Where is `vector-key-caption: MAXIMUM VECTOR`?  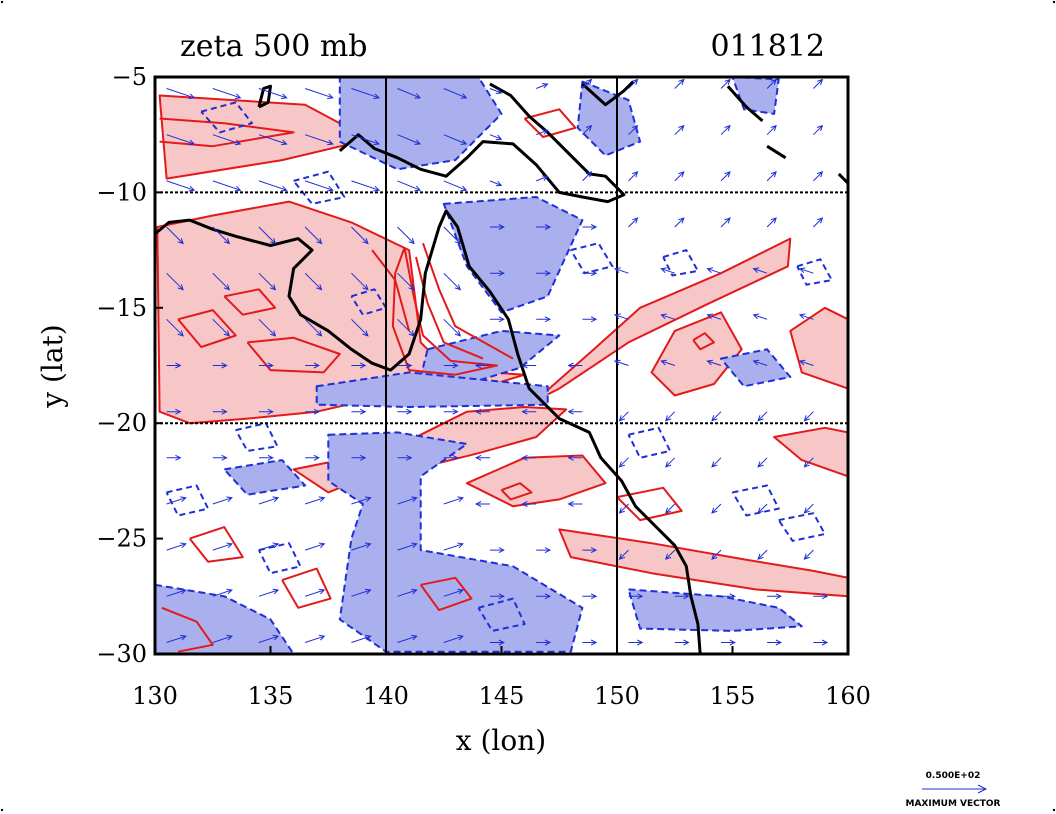 vector-key-caption: MAXIMUM VECTOR is located at coordinates (952, 804).